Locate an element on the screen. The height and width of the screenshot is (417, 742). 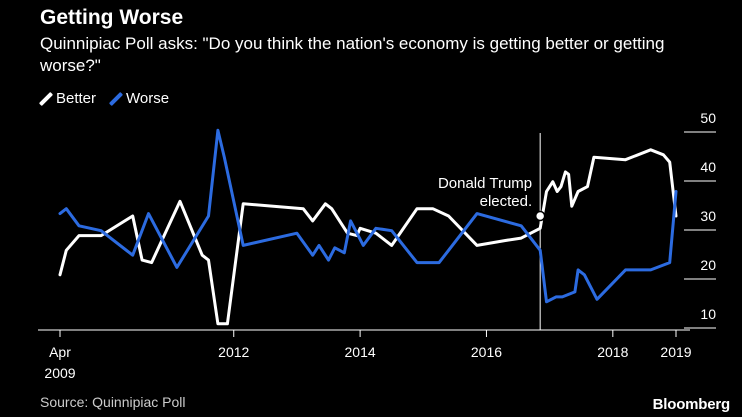
x-tick-label: 2014 is located at coordinates (360, 352).